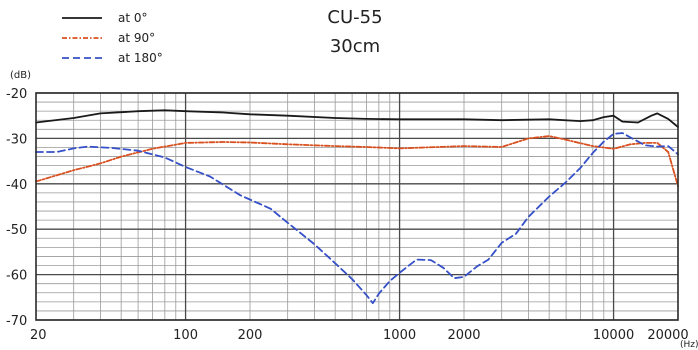 The height and width of the screenshot is (350, 698). What do you see at coordinates (463, 335) in the screenshot?
I see `x-tick-label: 2000` at bounding box center [463, 335].